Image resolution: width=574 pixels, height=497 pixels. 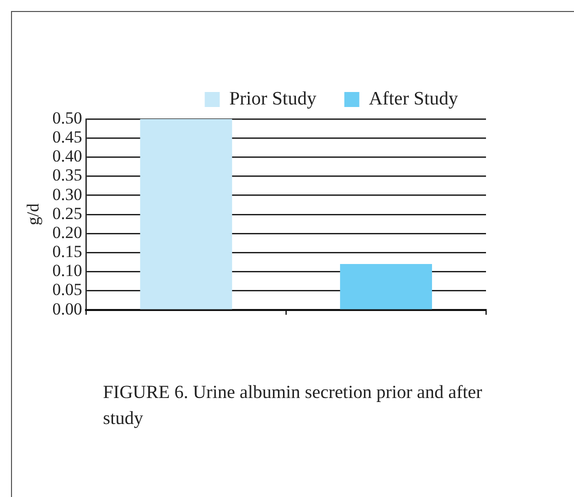 I want to click on caption: FIGURE 6. Urine albumin secretion prior and after study, so click(x=293, y=406).